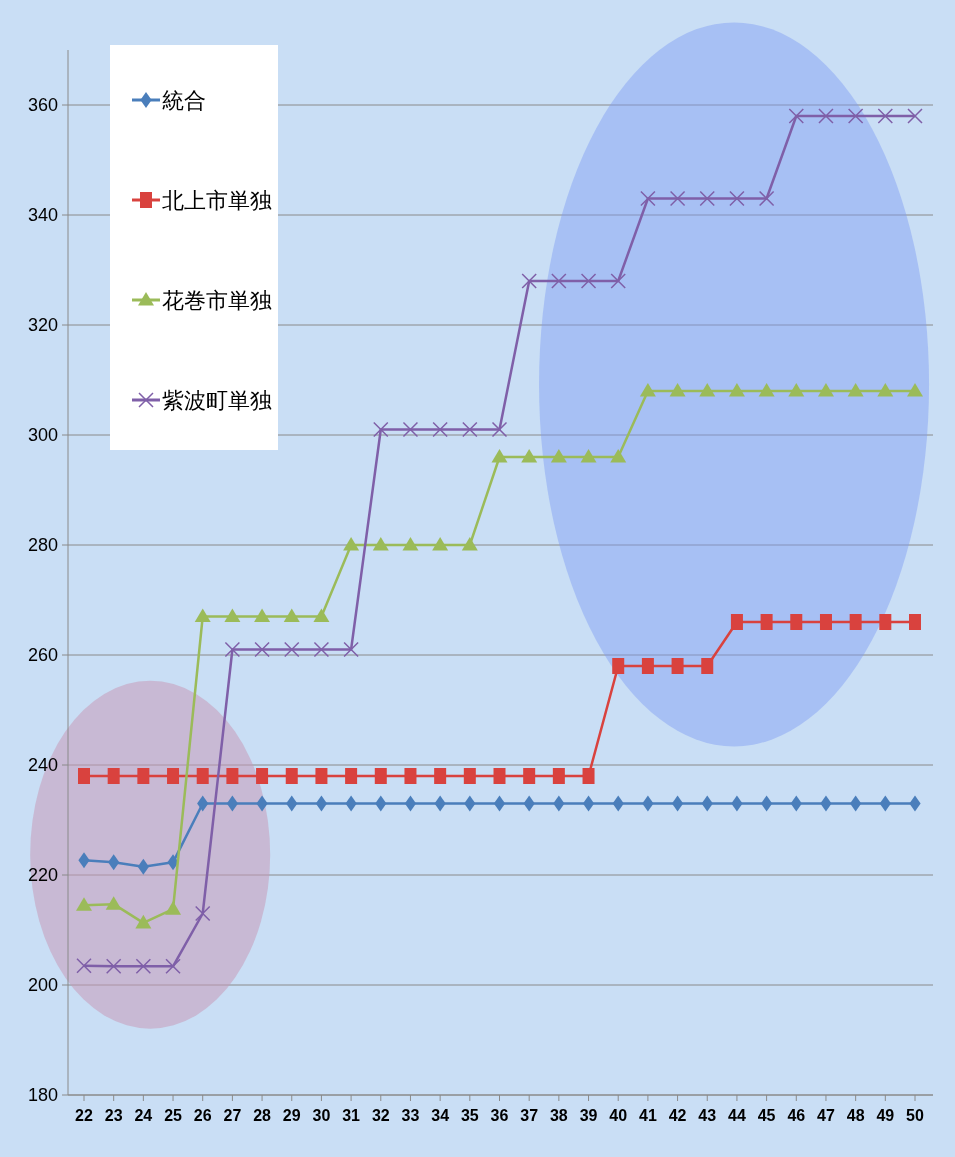  Describe the element at coordinates (42, 765) in the screenshot. I see `y-tick-label: 240` at that location.